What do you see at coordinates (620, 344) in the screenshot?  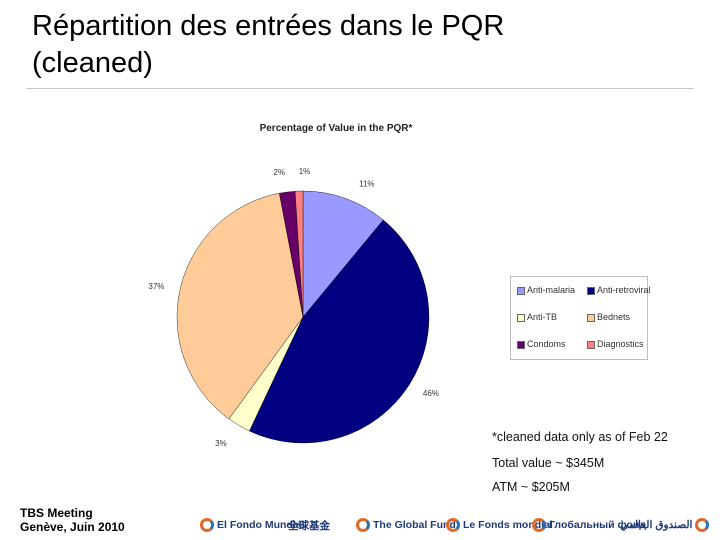 I see `legend-label: Diagnostics` at bounding box center [620, 344].